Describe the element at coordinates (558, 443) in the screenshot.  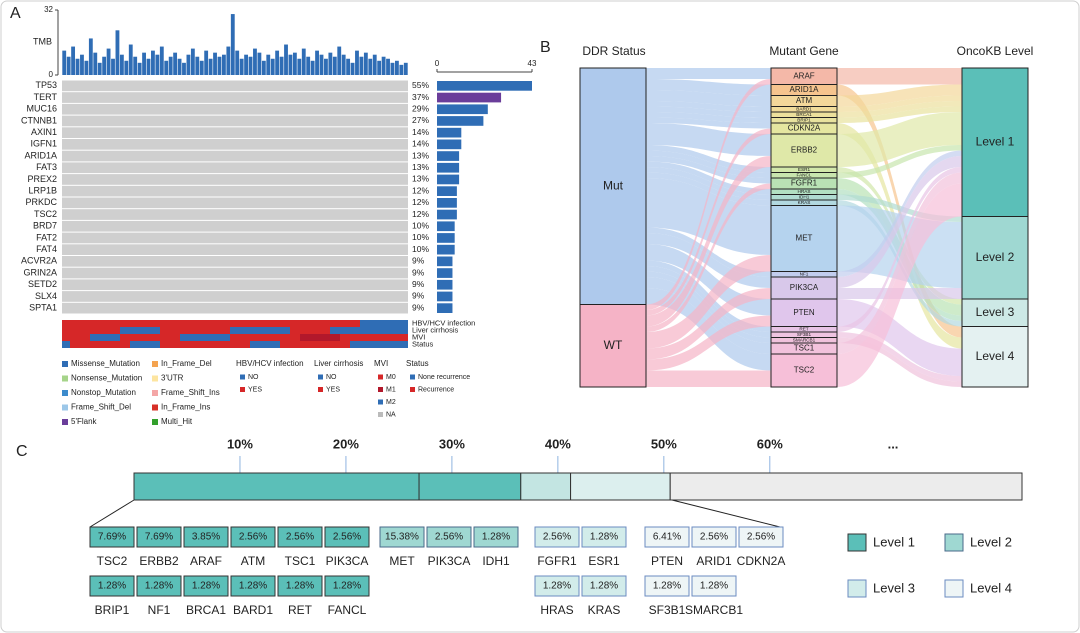
I see `x-tick-label: 40%` at that location.